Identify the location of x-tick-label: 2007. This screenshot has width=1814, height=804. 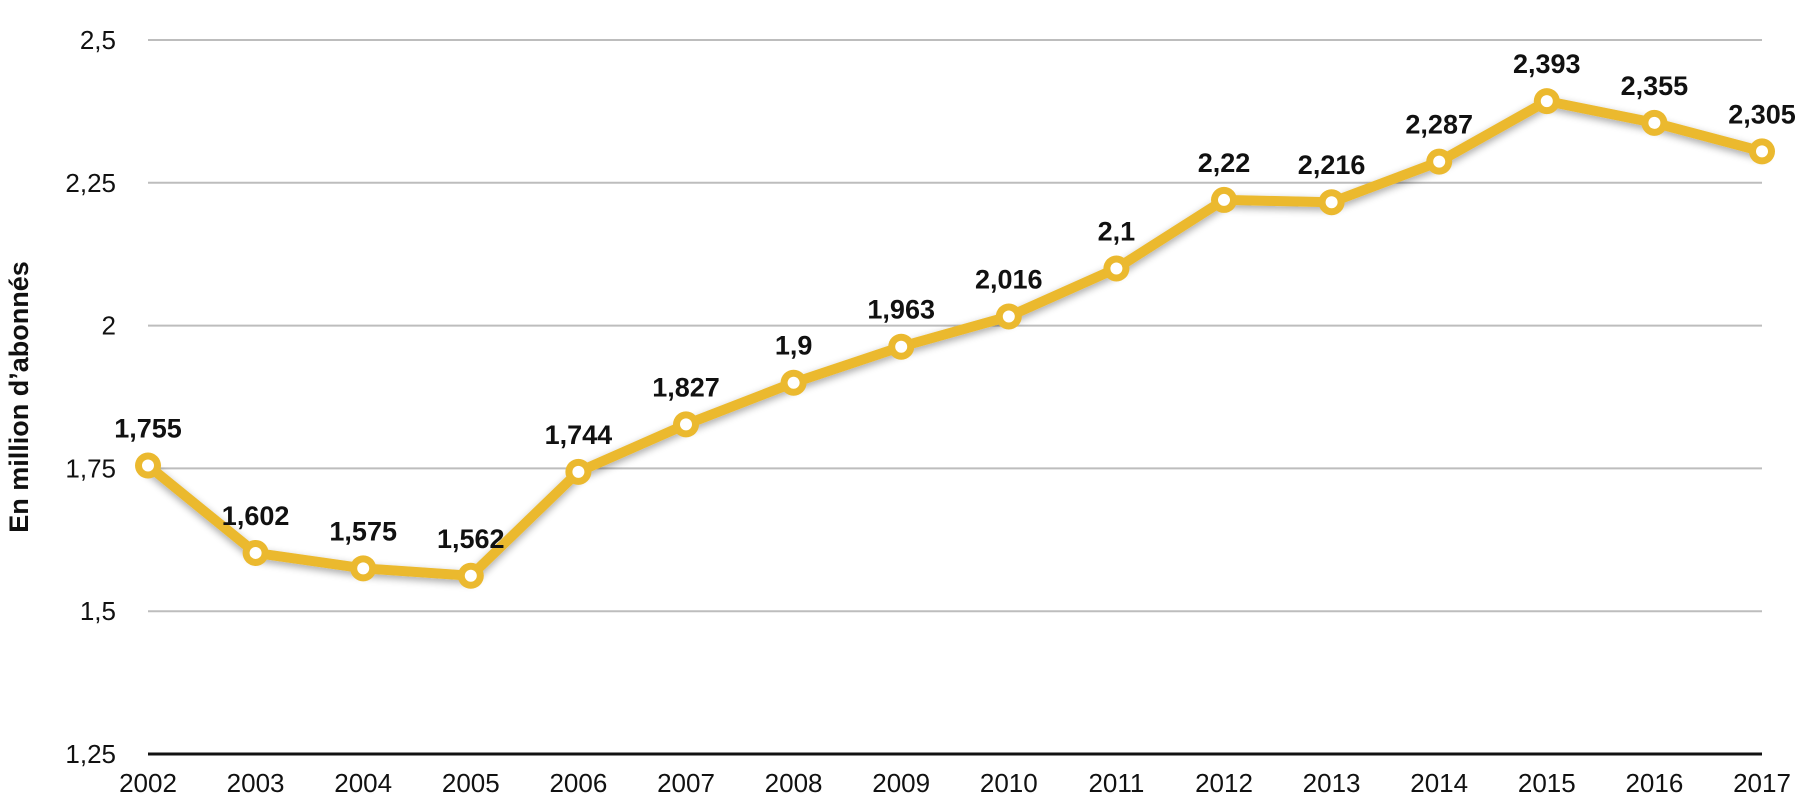
(686, 783).